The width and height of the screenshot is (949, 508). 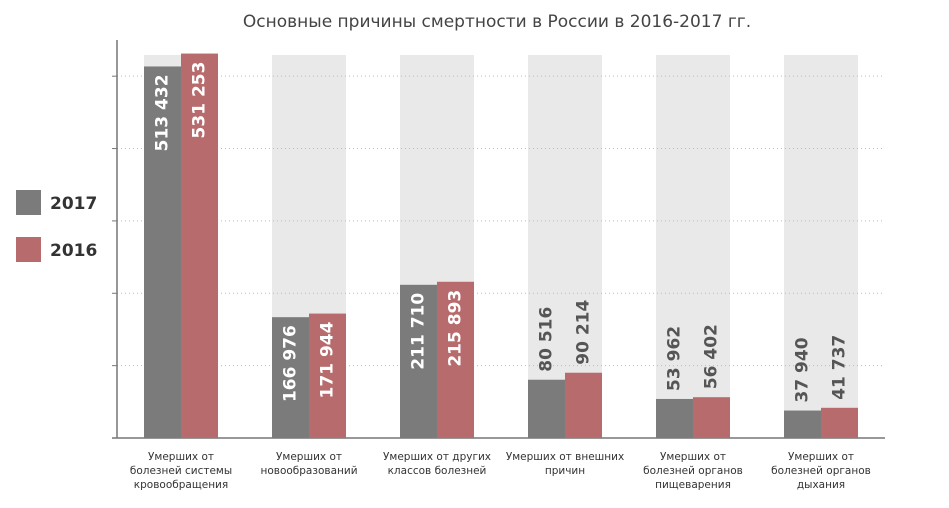 What do you see at coordinates (73, 204) in the screenshot?
I see `legend-label: 2017` at bounding box center [73, 204].